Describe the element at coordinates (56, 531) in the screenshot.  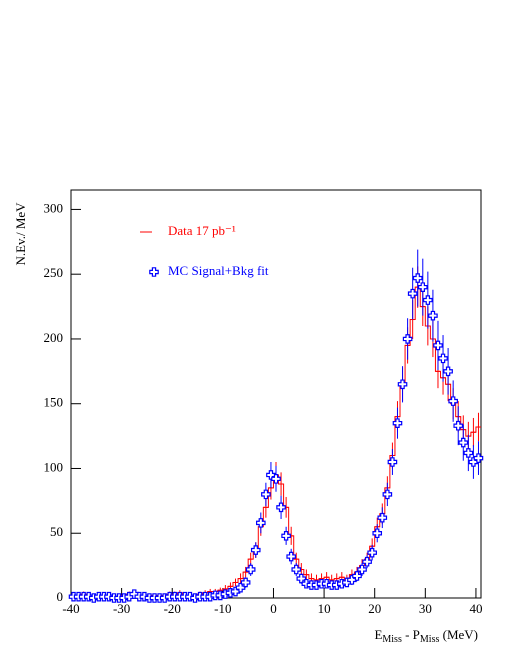
I see `y-tick-label: 50` at that location.